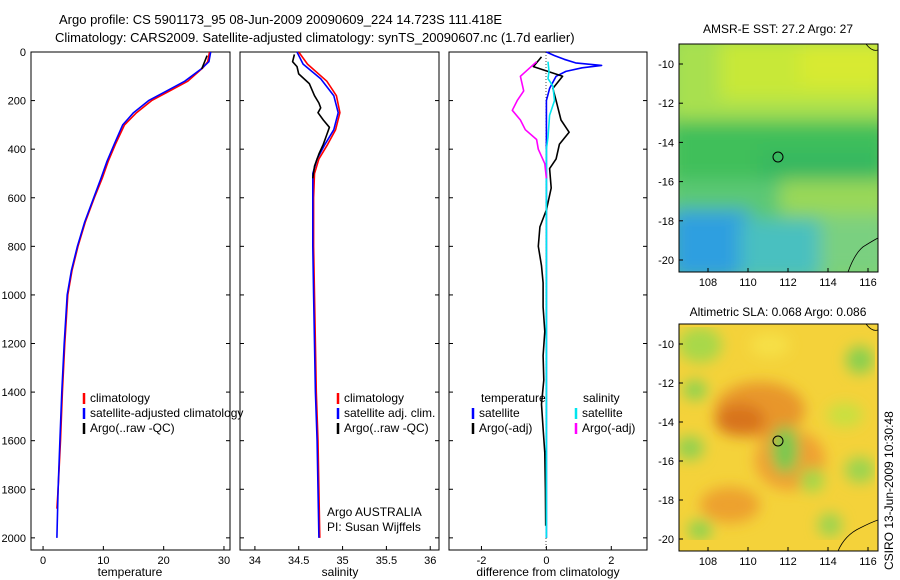 This screenshot has height=580, width=900. I want to click on series-line-satellite-adj-clim-, so click(318, 294).